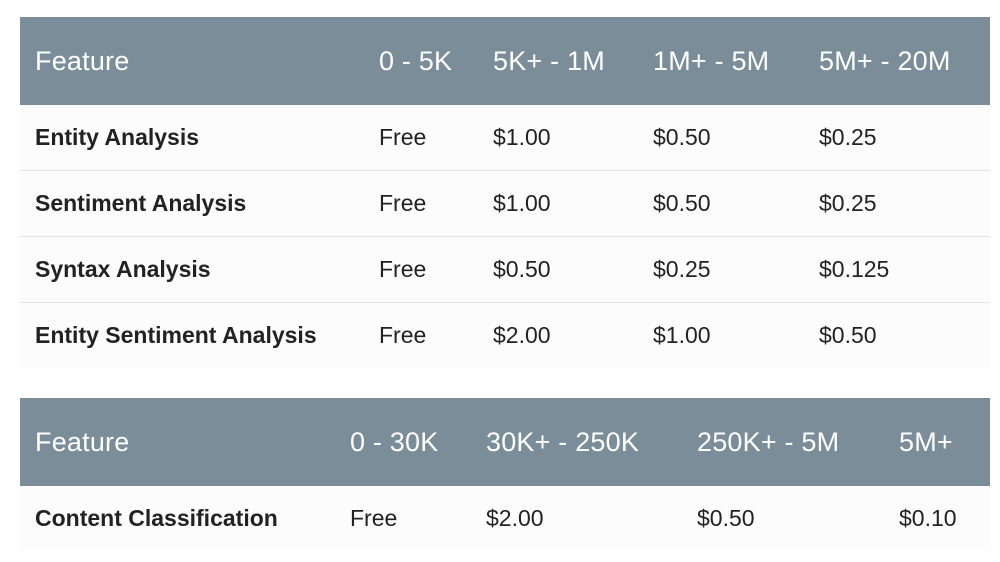 This screenshot has height=562, width=1000. Describe the element at coordinates (549, 60) in the screenshot. I see `header-tier-2: 5K+ - 1M` at that location.